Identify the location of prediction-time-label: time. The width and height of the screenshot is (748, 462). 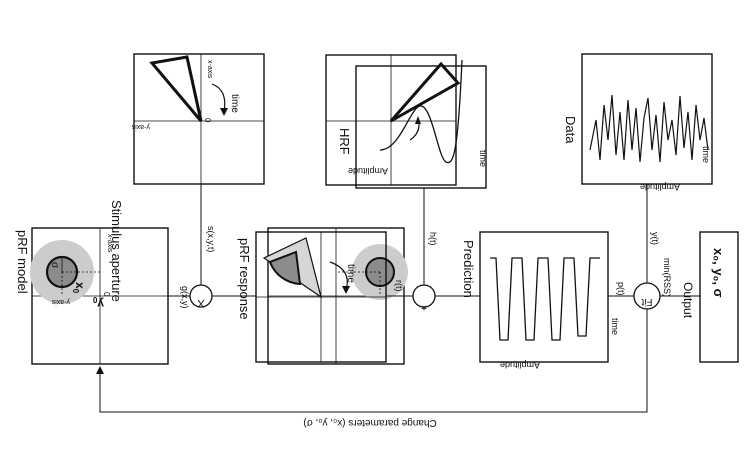
(615, 326).